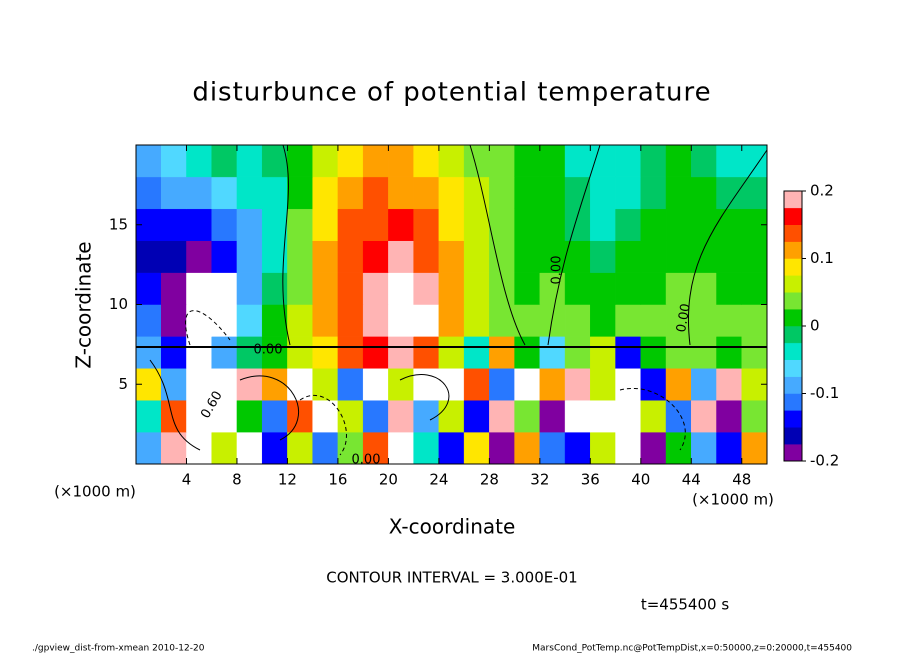 The image size is (904, 654). Describe the element at coordinates (451, 93) in the screenshot. I see `chart-title: disturbunce of potential temperature` at that location.